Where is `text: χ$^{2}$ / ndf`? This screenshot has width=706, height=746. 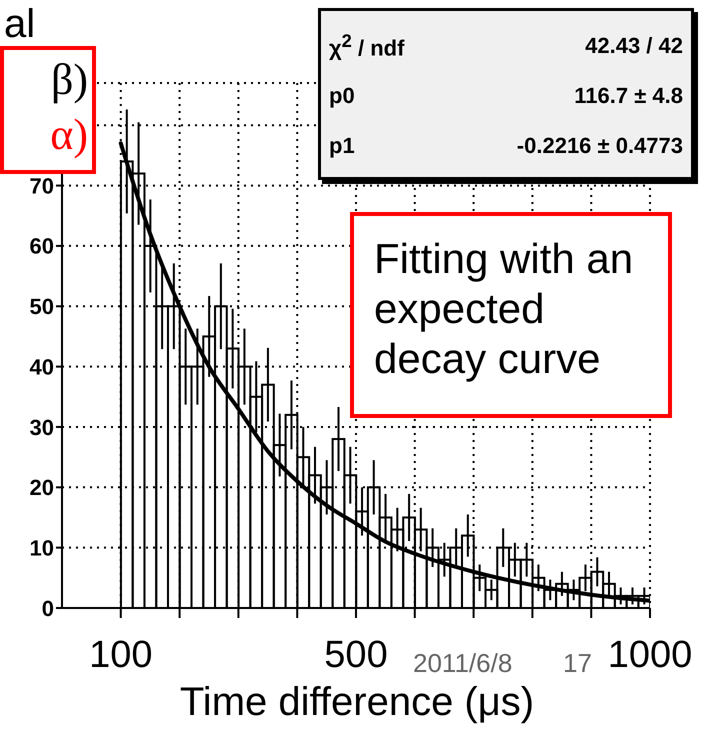
text: χ$^{2}$ / ndf is located at coordinates (366, 45).